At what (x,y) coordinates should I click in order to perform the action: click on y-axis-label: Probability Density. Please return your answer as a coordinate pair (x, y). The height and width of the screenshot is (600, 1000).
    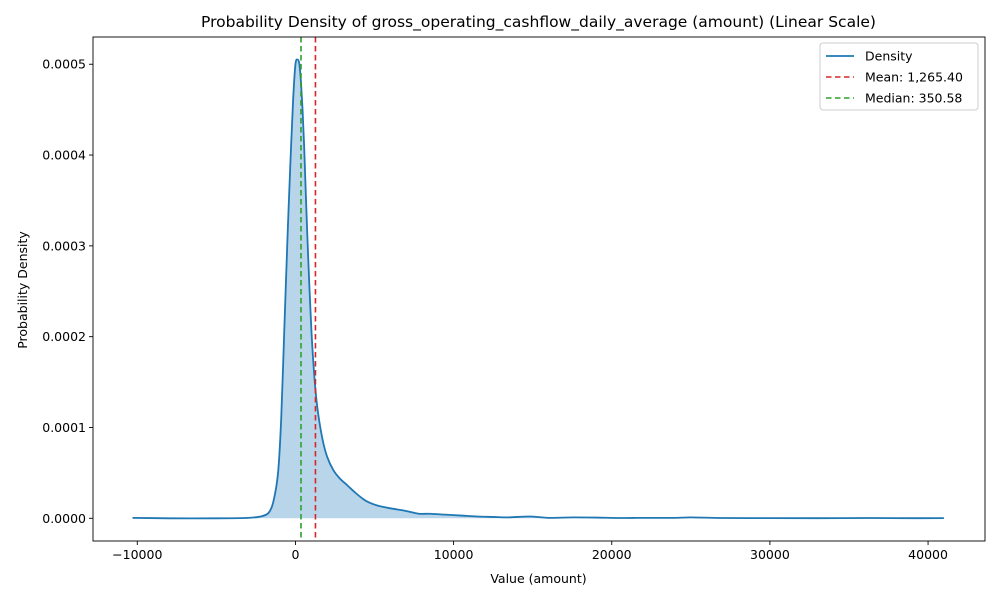
    Looking at the image, I should click on (22, 290).